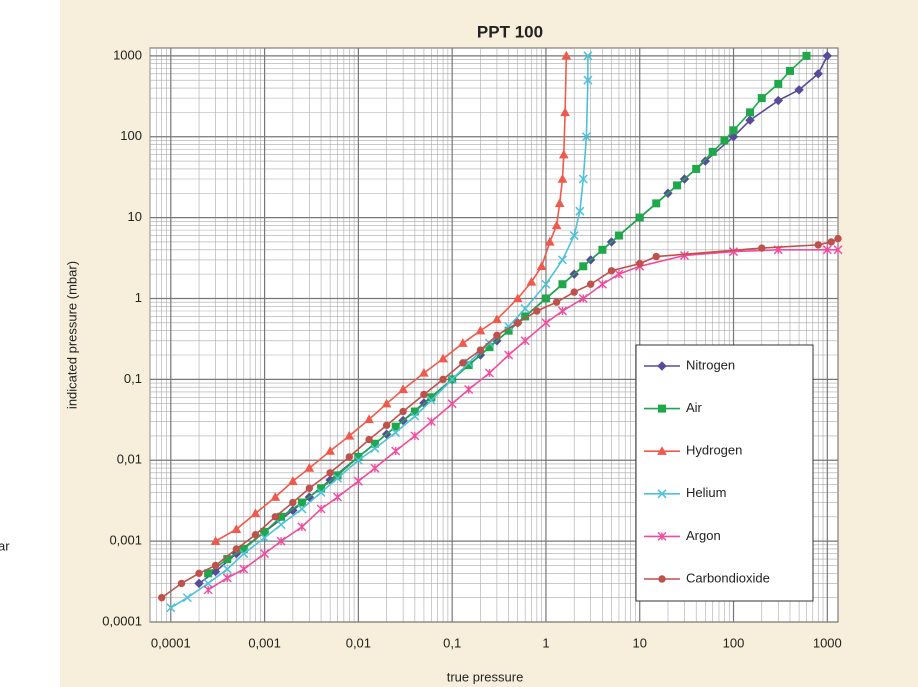  Describe the element at coordinates (171, 642) in the screenshot. I see `x-tick-label: 0,0001` at that location.